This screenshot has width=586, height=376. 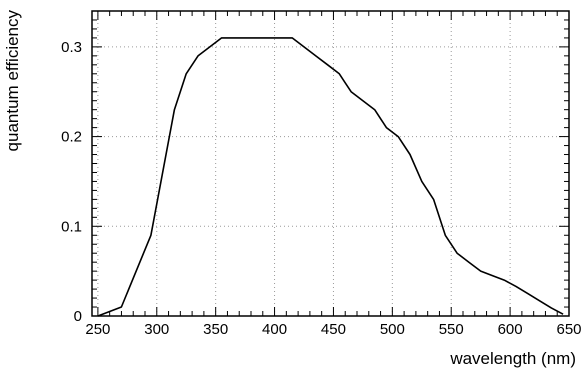 What do you see at coordinates (568, 329) in the screenshot?
I see `x-tick-label: 650` at bounding box center [568, 329].